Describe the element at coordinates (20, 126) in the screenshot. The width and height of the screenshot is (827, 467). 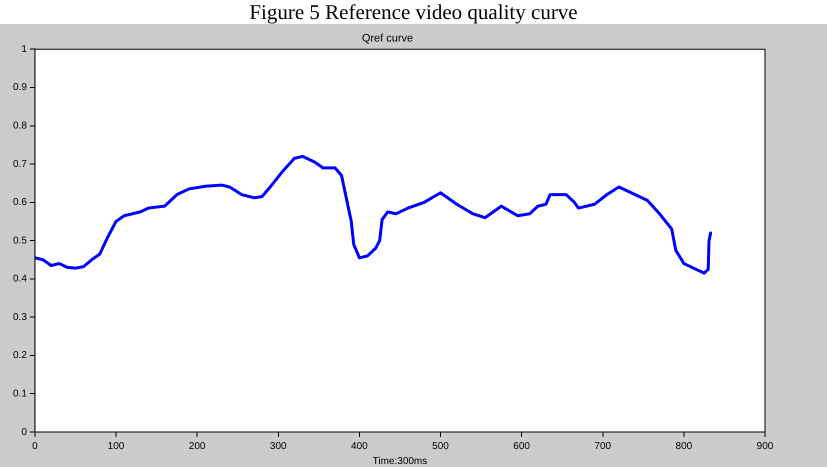
I see `y-tick-label: 0.8` at that location.